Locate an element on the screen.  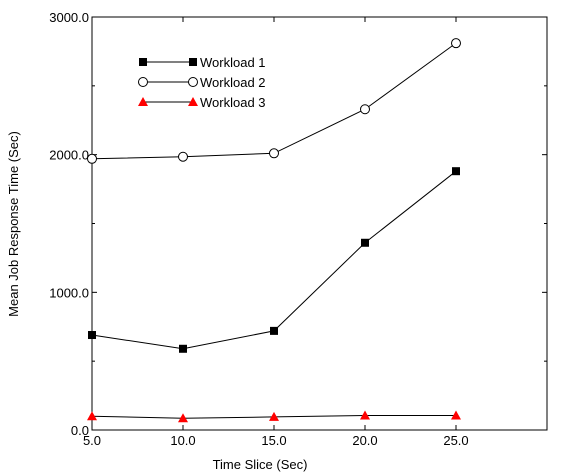
legend-item: Workload 2 is located at coordinates (202, 82).